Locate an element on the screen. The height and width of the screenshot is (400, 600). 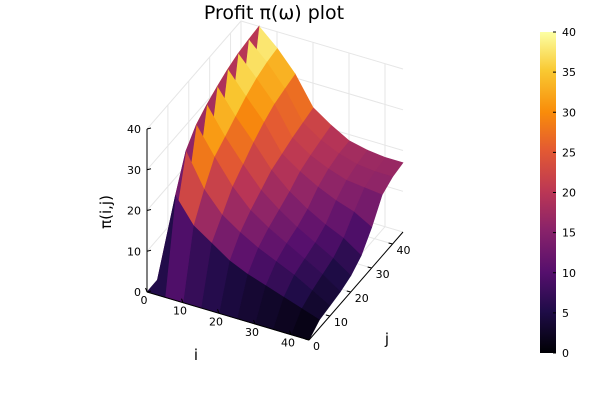
x-tick-label: 10 is located at coordinates (180, 311).